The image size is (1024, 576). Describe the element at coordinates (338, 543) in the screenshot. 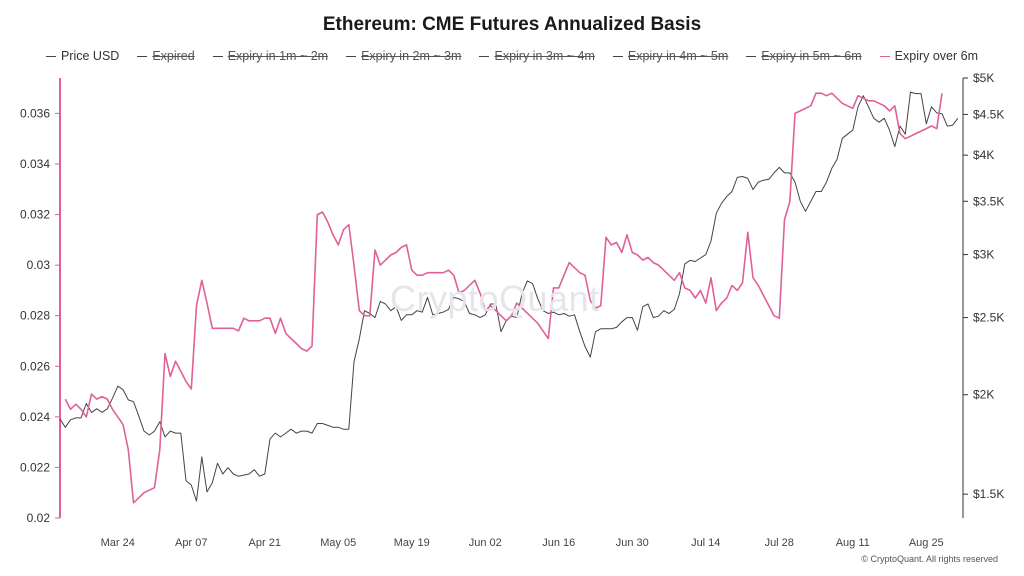

I see `x-tick-label: May 05` at that location.